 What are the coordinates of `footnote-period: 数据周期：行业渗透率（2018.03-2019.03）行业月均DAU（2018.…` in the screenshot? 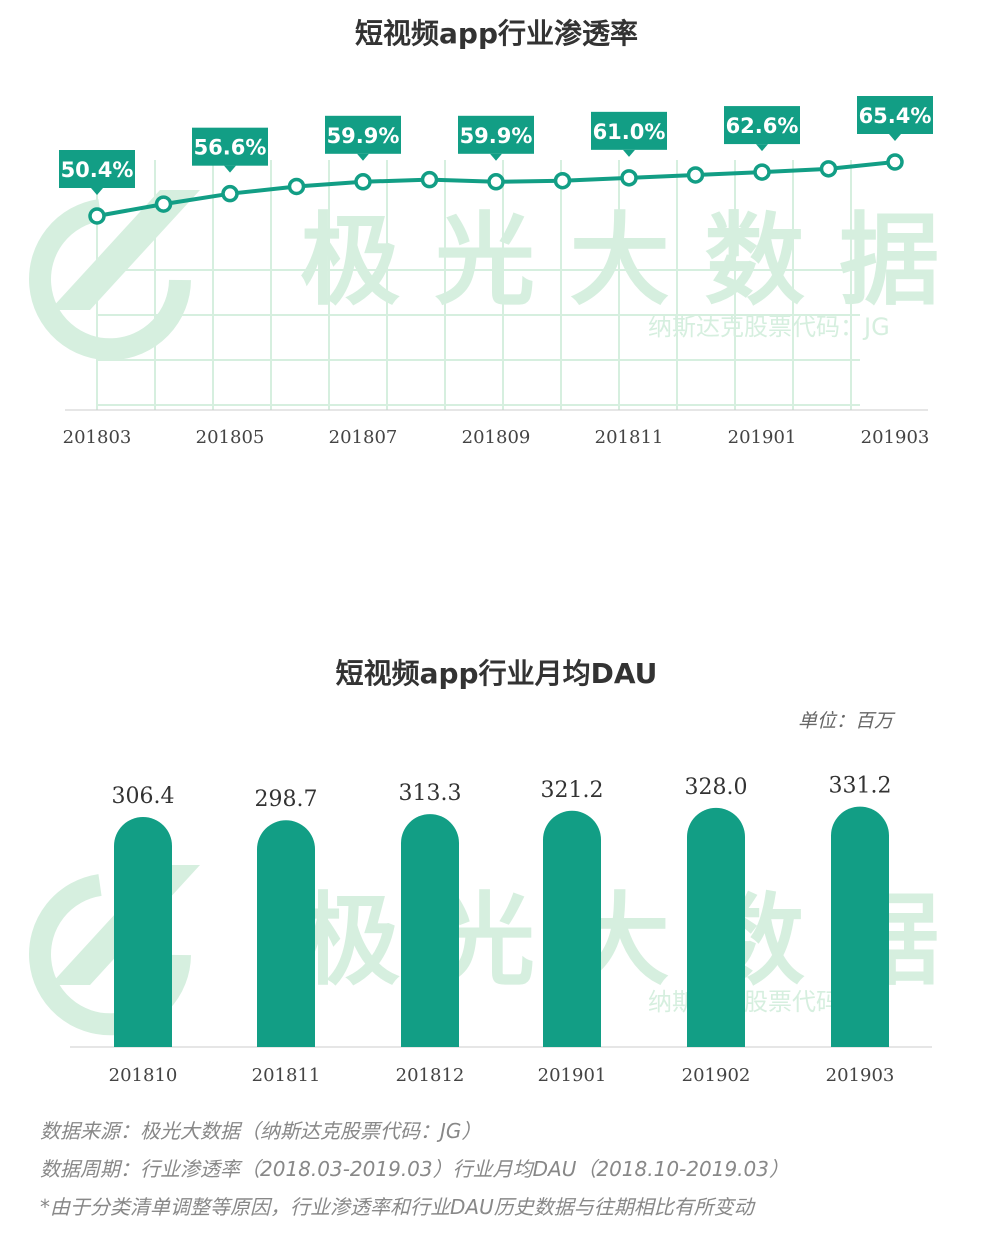 It's located at (414, 1169).